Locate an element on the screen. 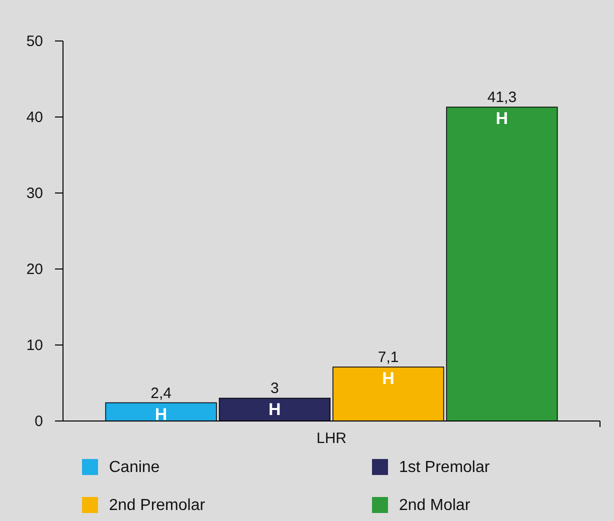  legend-label: 1st Premolar is located at coordinates (444, 467).